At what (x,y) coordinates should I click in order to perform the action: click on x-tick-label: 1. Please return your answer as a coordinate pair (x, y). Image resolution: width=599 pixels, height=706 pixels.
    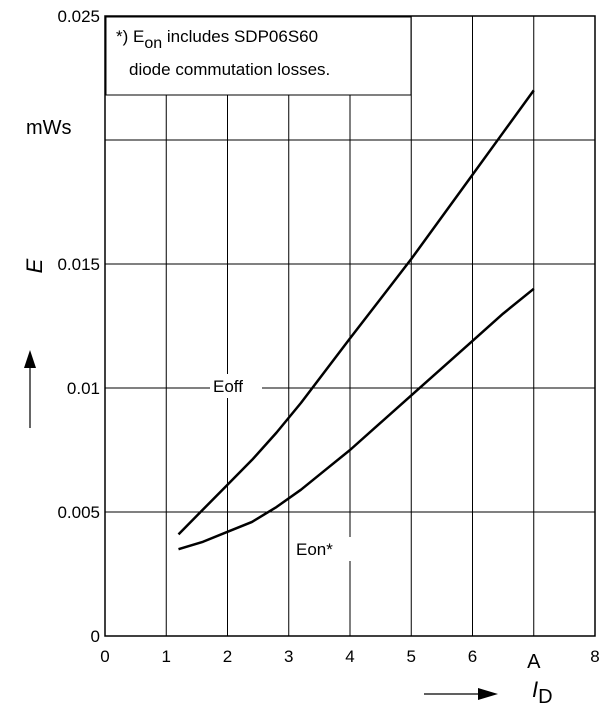
    Looking at the image, I should click on (166, 656).